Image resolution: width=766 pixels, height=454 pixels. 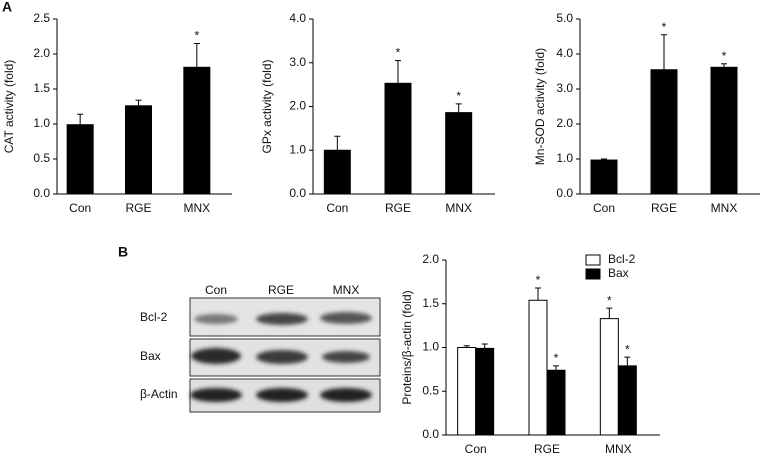 I want to click on panel-label: A, so click(x=7, y=7).